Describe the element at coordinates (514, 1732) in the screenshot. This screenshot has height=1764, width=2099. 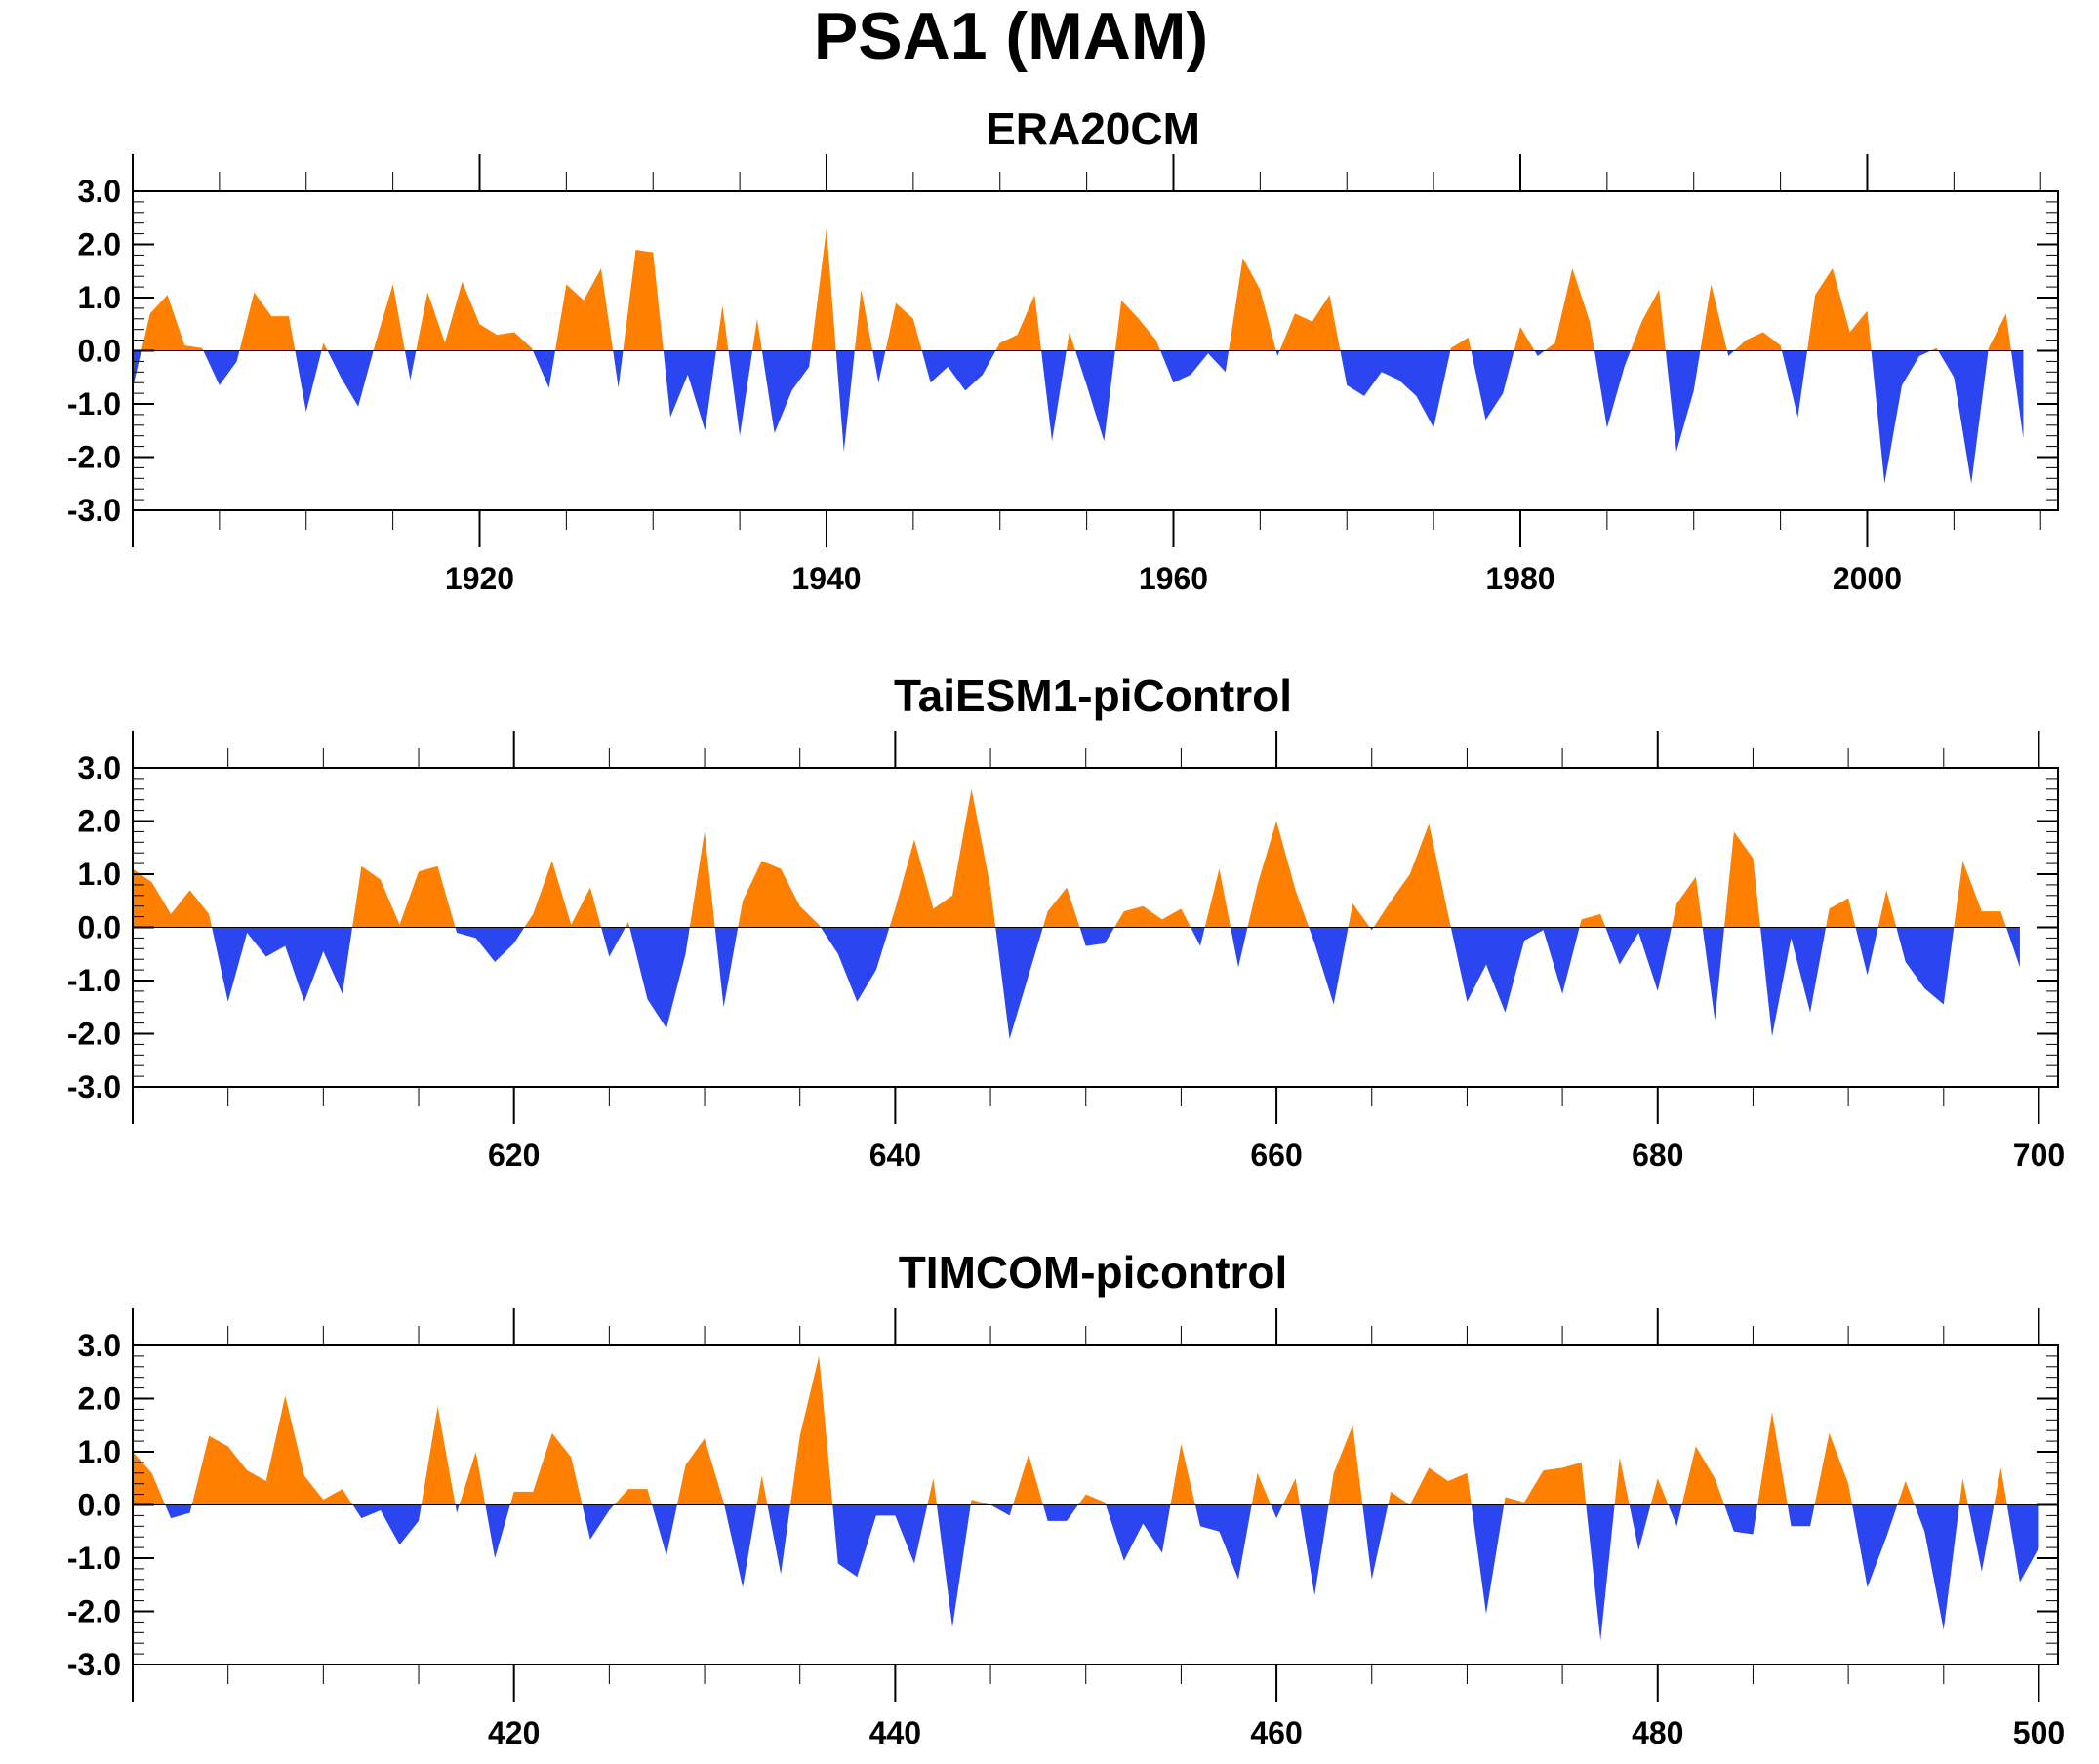
I see `x-tick-label: 420` at that location.